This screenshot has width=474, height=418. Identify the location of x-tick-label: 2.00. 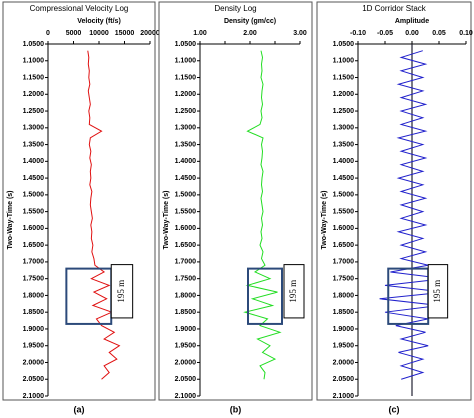
(250, 33).